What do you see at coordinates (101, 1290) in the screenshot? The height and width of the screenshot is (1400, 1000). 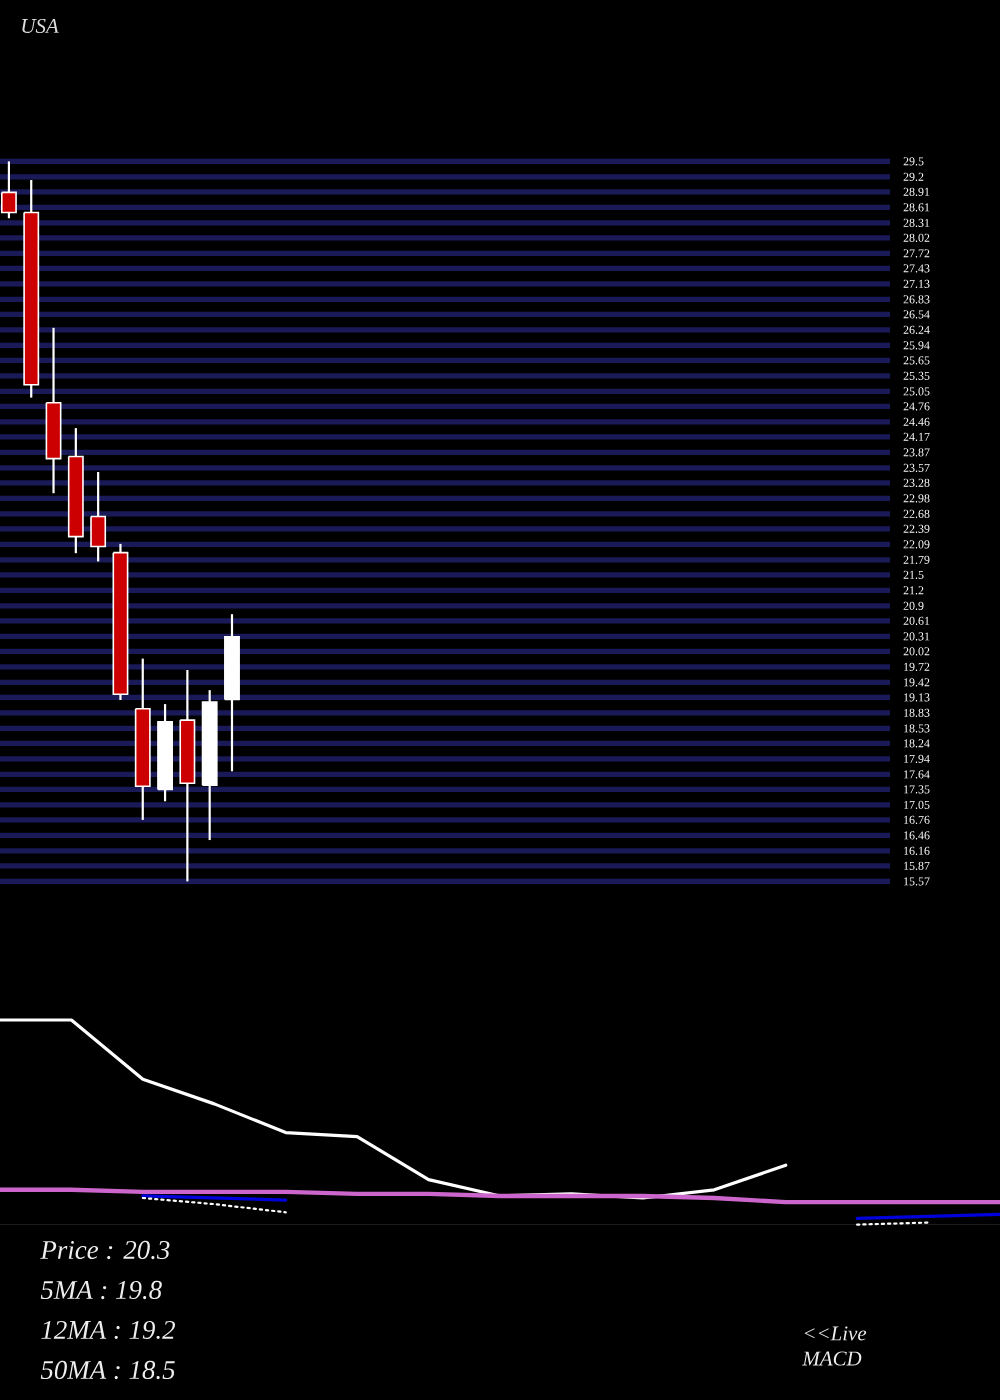 I see `text: 5MA : 19.8` at bounding box center [101, 1290].